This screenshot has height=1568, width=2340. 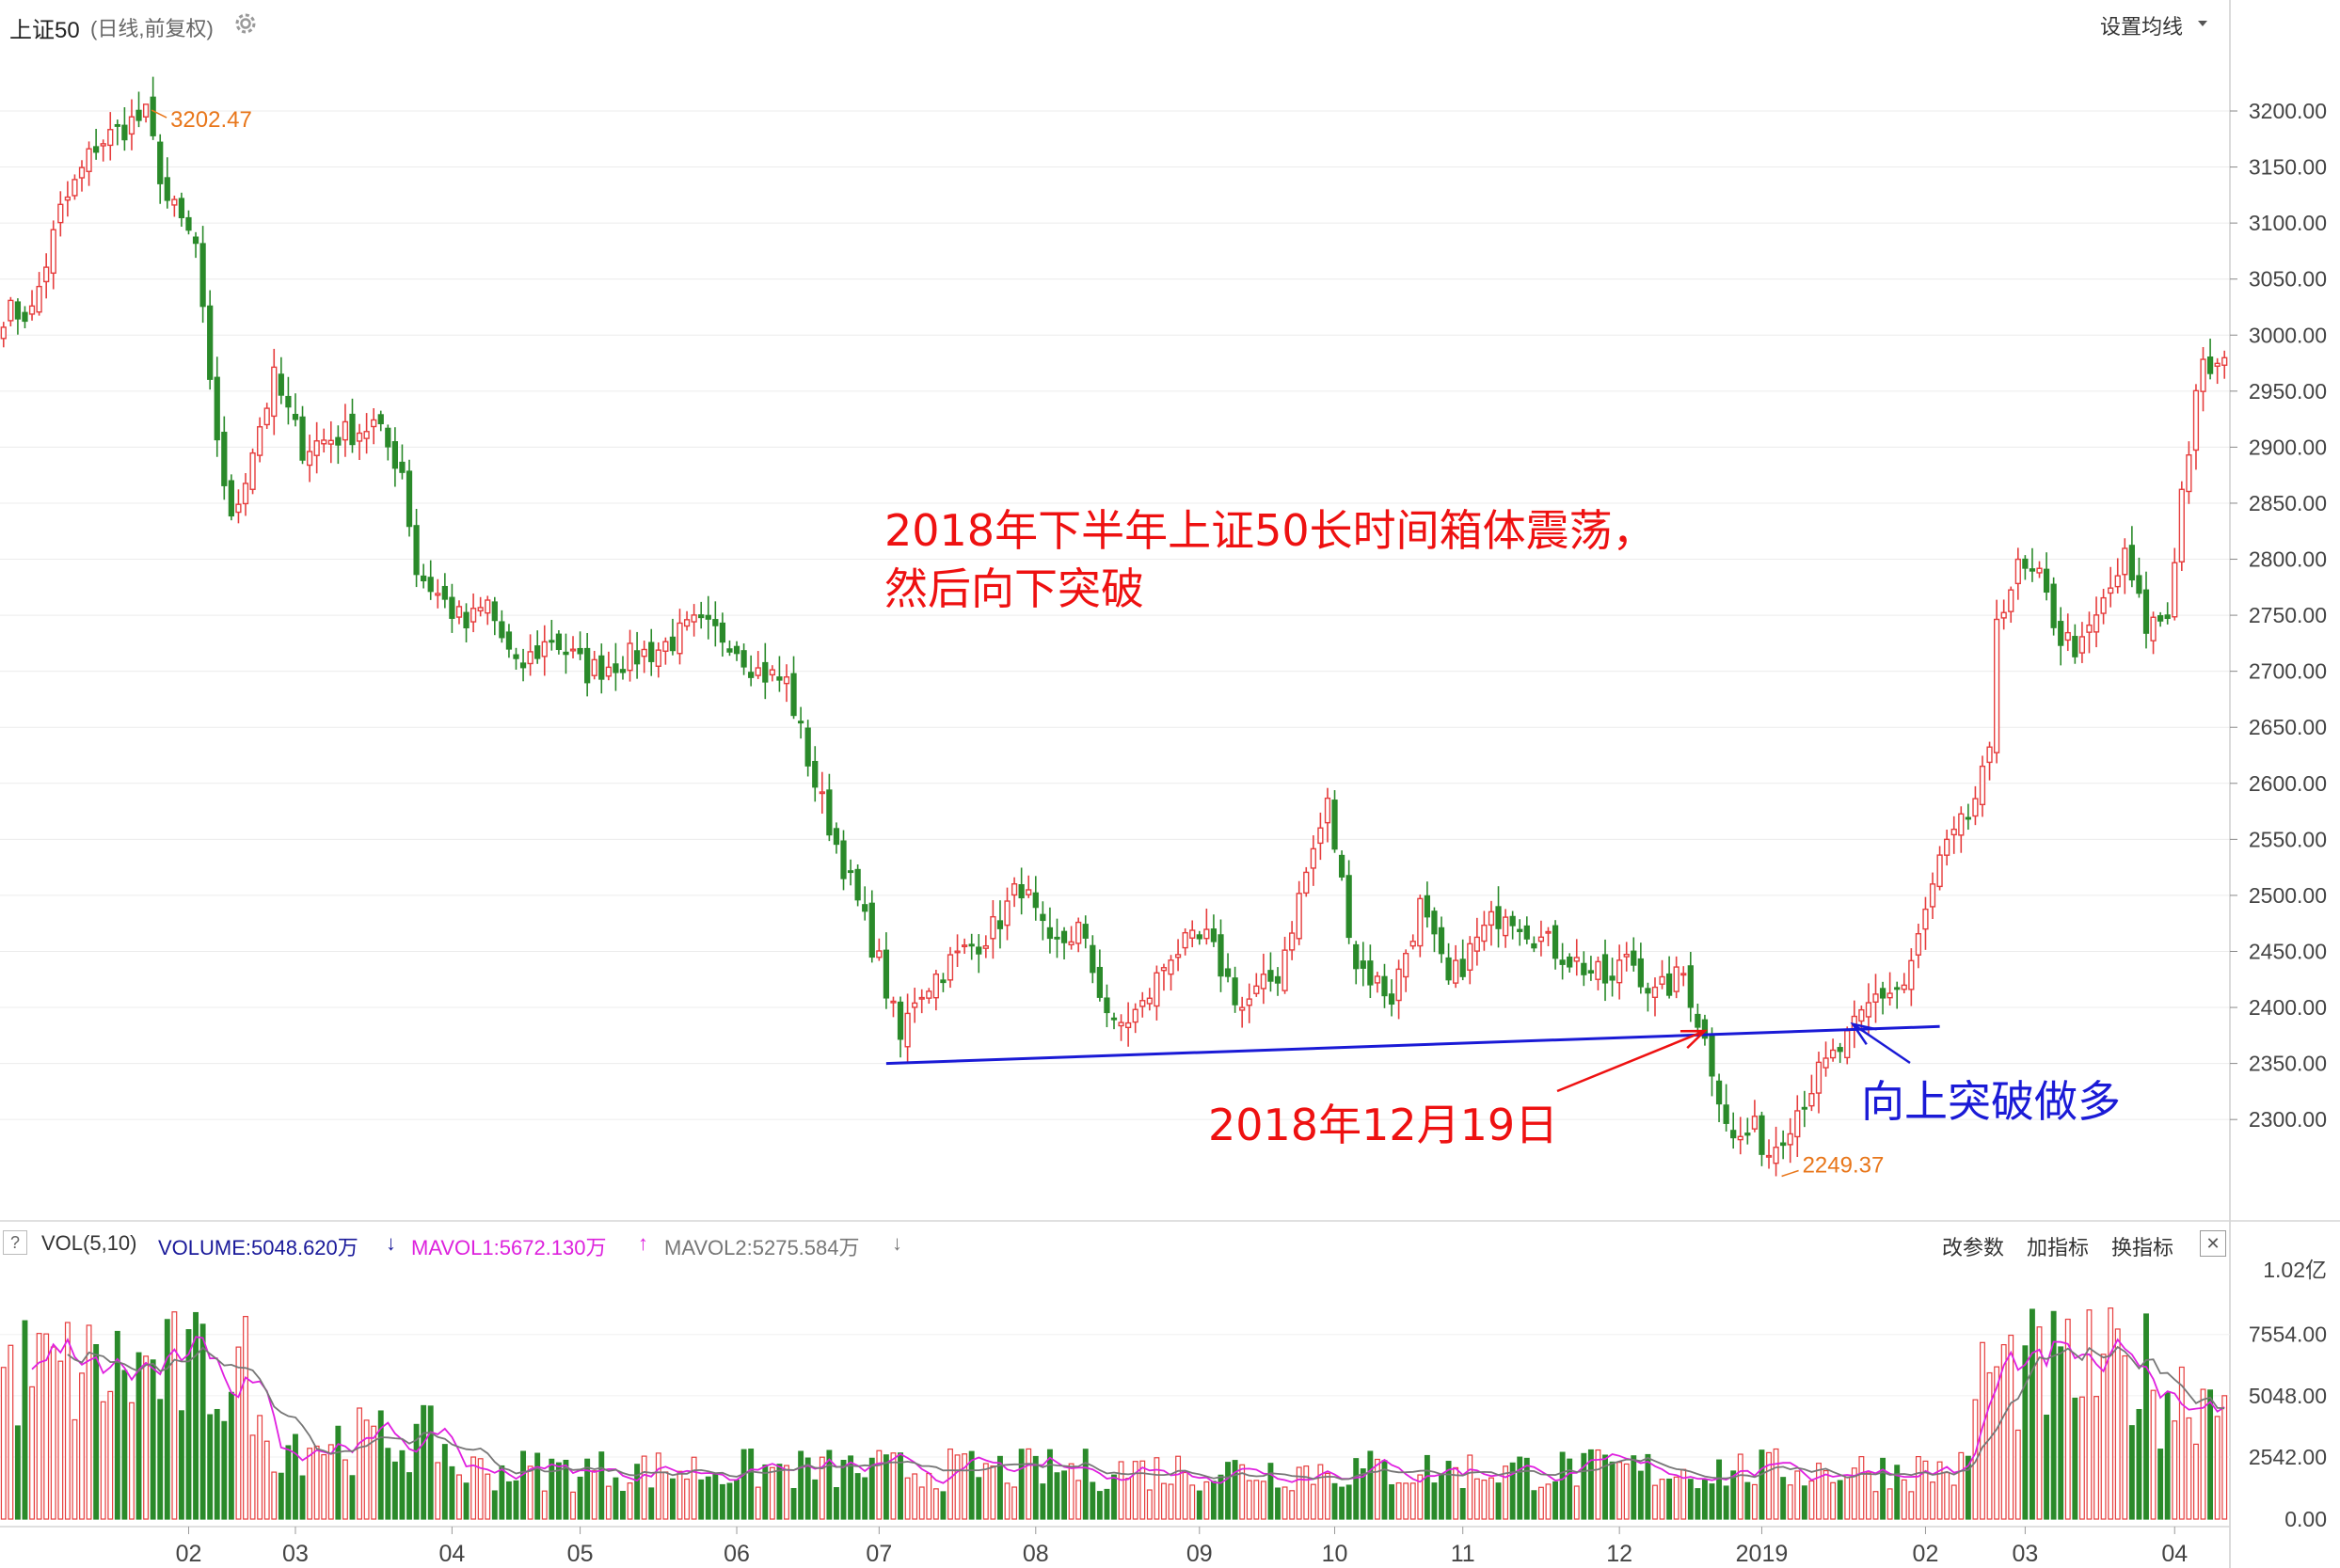 What do you see at coordinates (2058, 1247) in the screenshot?
I see `add-indicator-button: 加指标` at bounding box center [2058, 1247].